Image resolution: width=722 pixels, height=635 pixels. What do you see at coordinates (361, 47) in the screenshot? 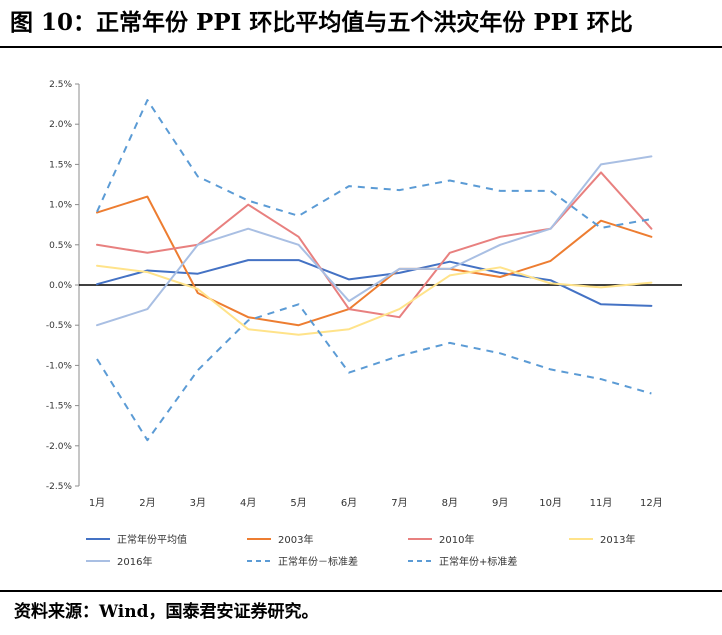
I see `title-divider` at bounding box center [361, 47].